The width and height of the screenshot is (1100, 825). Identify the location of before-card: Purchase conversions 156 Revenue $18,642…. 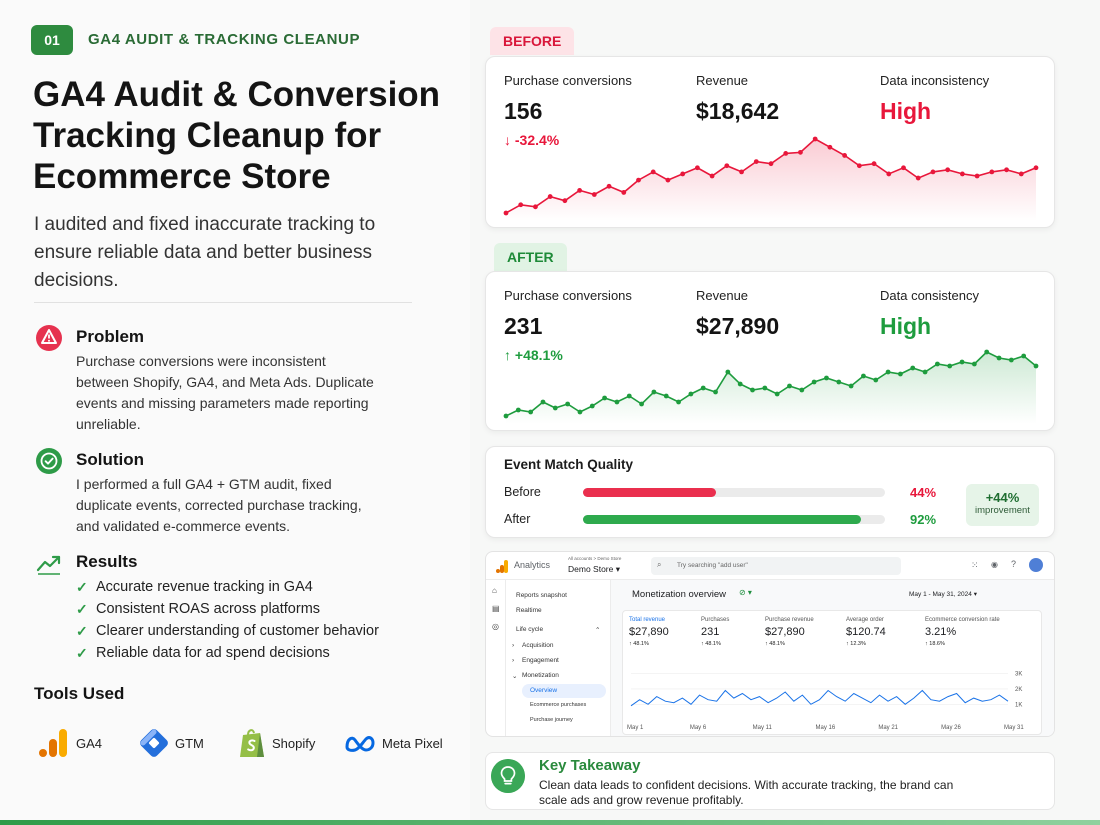
(770, 142).